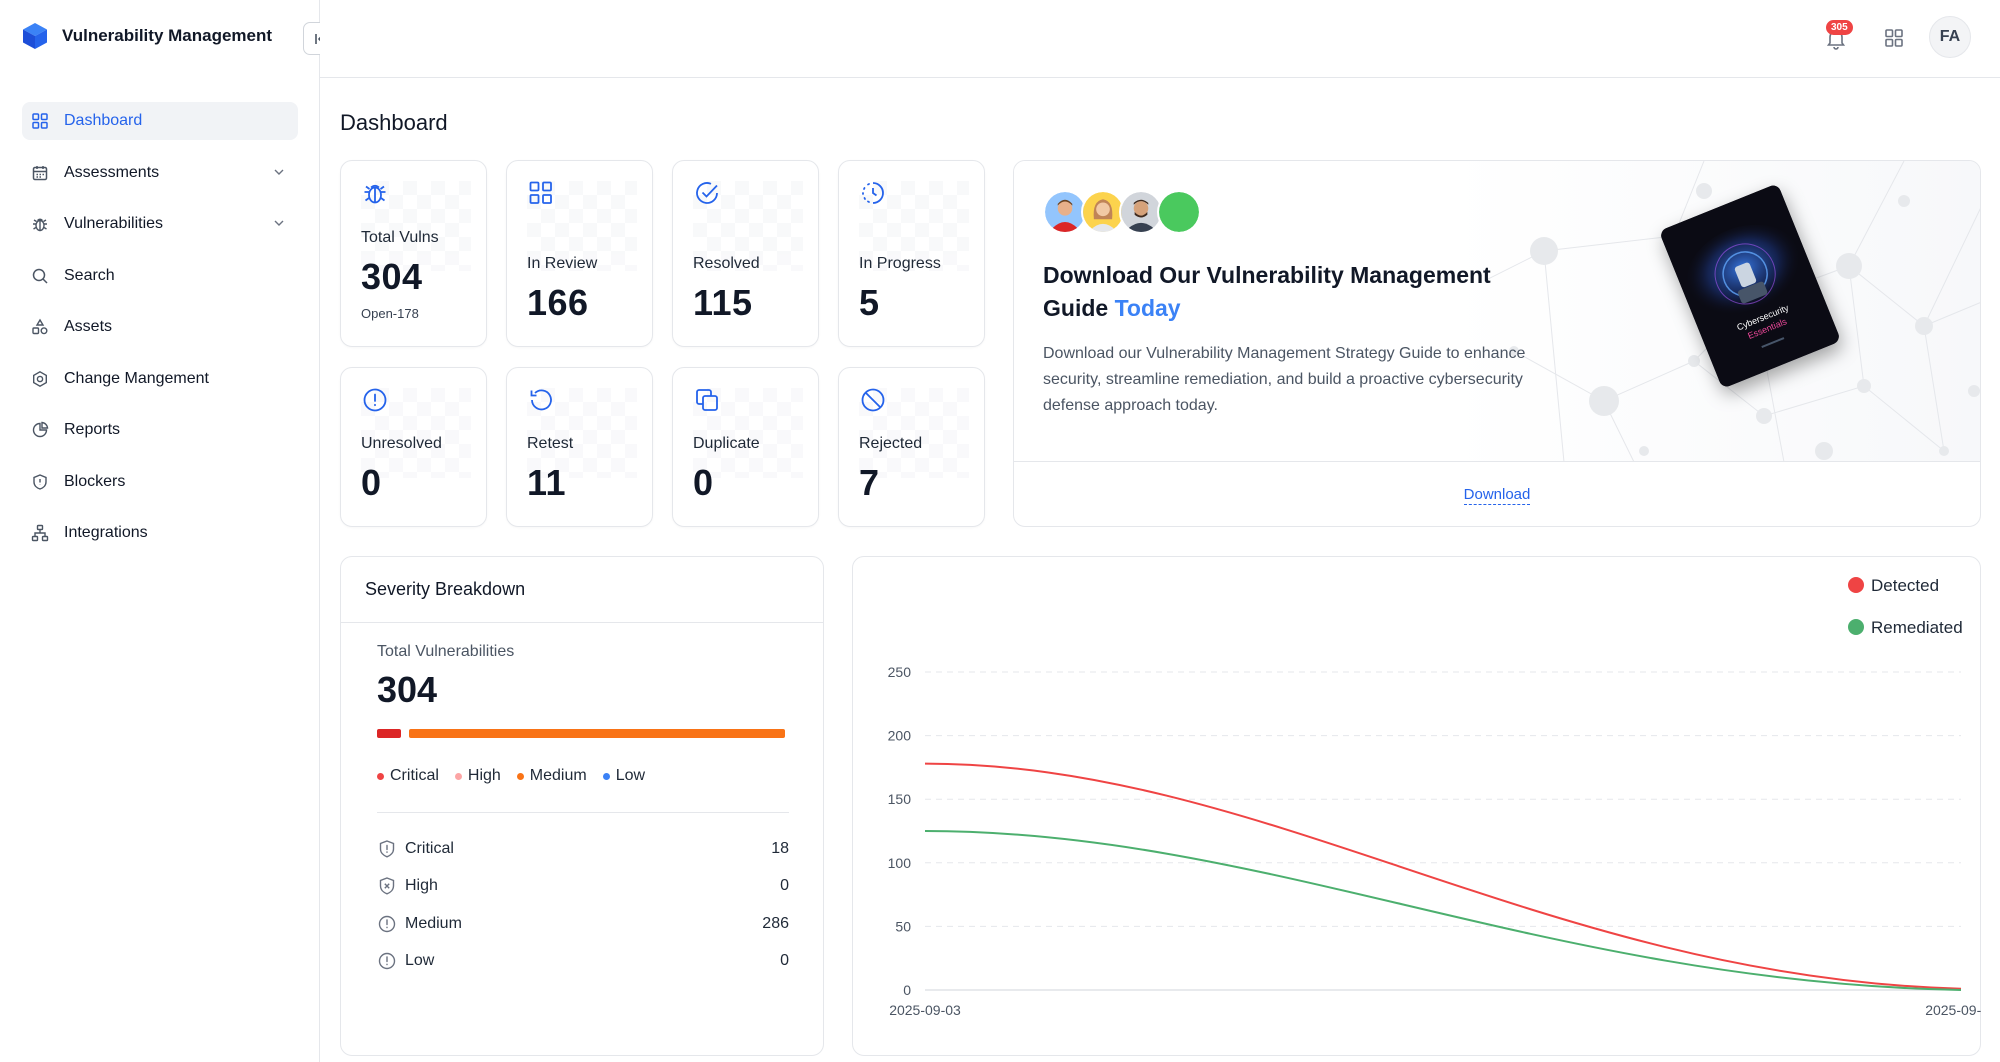 This screenshot has height=1062, width=2000. What do you see at coordinates (88, 326) in the screenshot?
I see `sidebar-item-label: Assets` at bounding box center [88, 326].